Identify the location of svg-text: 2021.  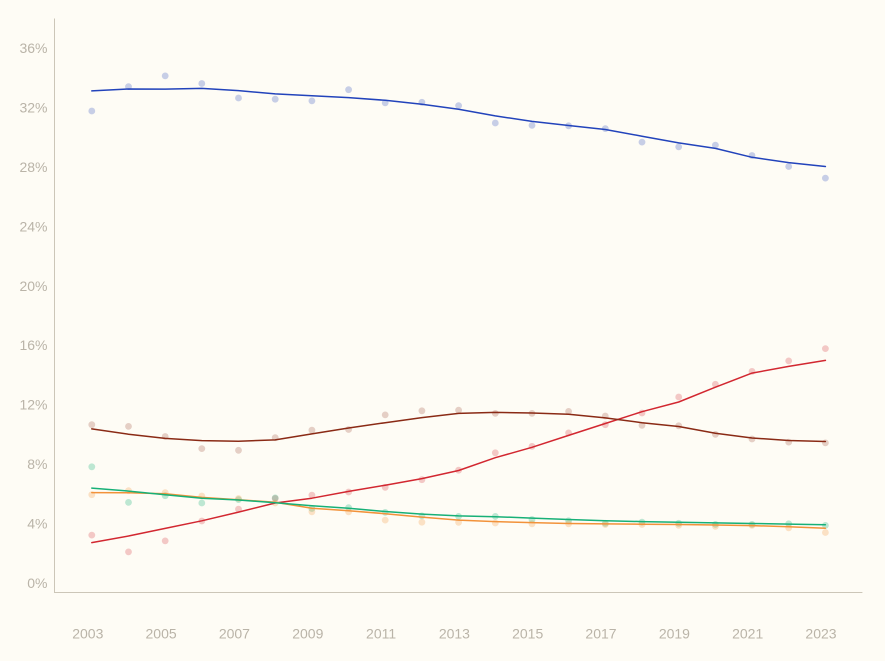
(747, 634).